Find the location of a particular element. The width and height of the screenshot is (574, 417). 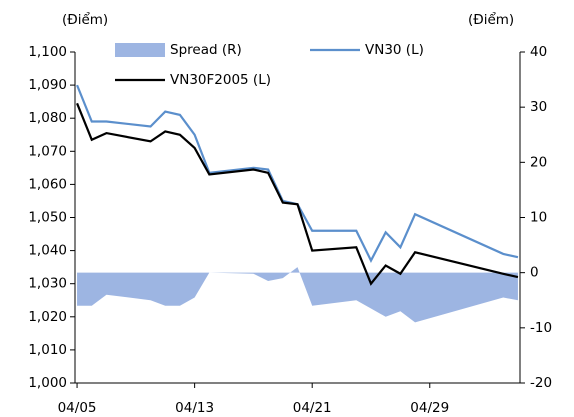

y2-axis-label: (Điểm) is located at coordinates (491, 19).